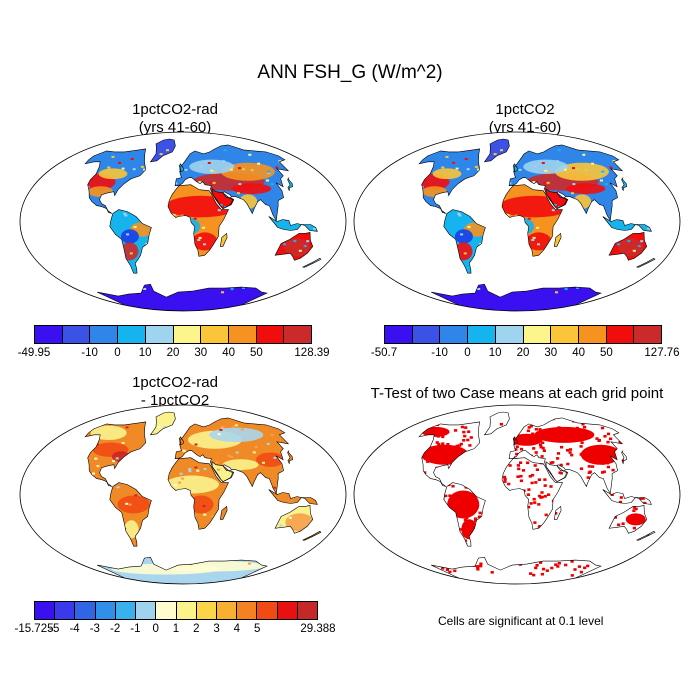  What do you see at coordinates (173, 353) in the screenshot?
I see `colorbar-tick-label: 20` at bounding box center [173, 353].